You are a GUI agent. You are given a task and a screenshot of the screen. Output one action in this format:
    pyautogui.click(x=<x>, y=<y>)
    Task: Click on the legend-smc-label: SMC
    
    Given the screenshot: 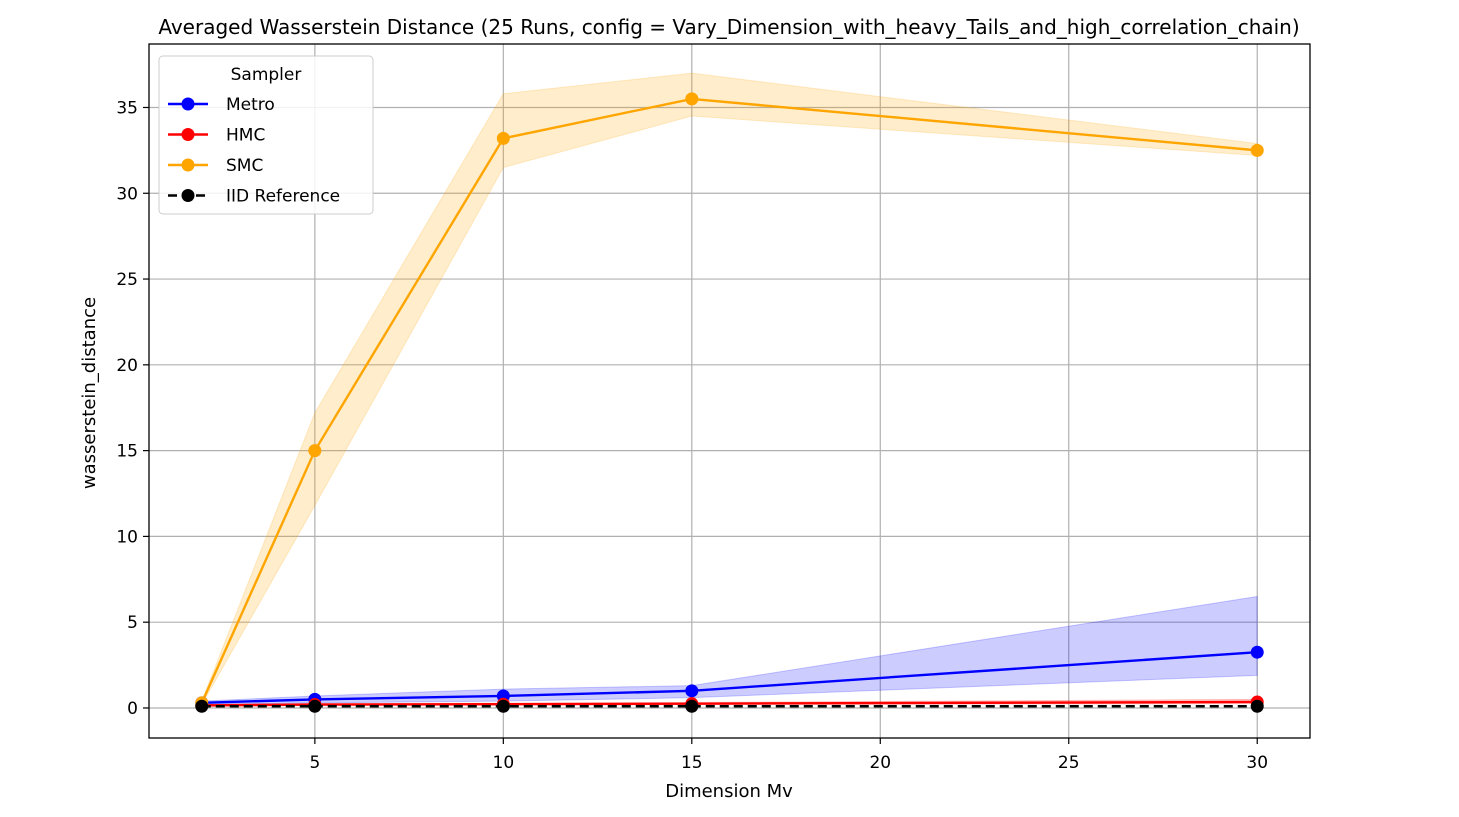 What is the action you would take?
    pyautogui.click(x=244, y=166)
    